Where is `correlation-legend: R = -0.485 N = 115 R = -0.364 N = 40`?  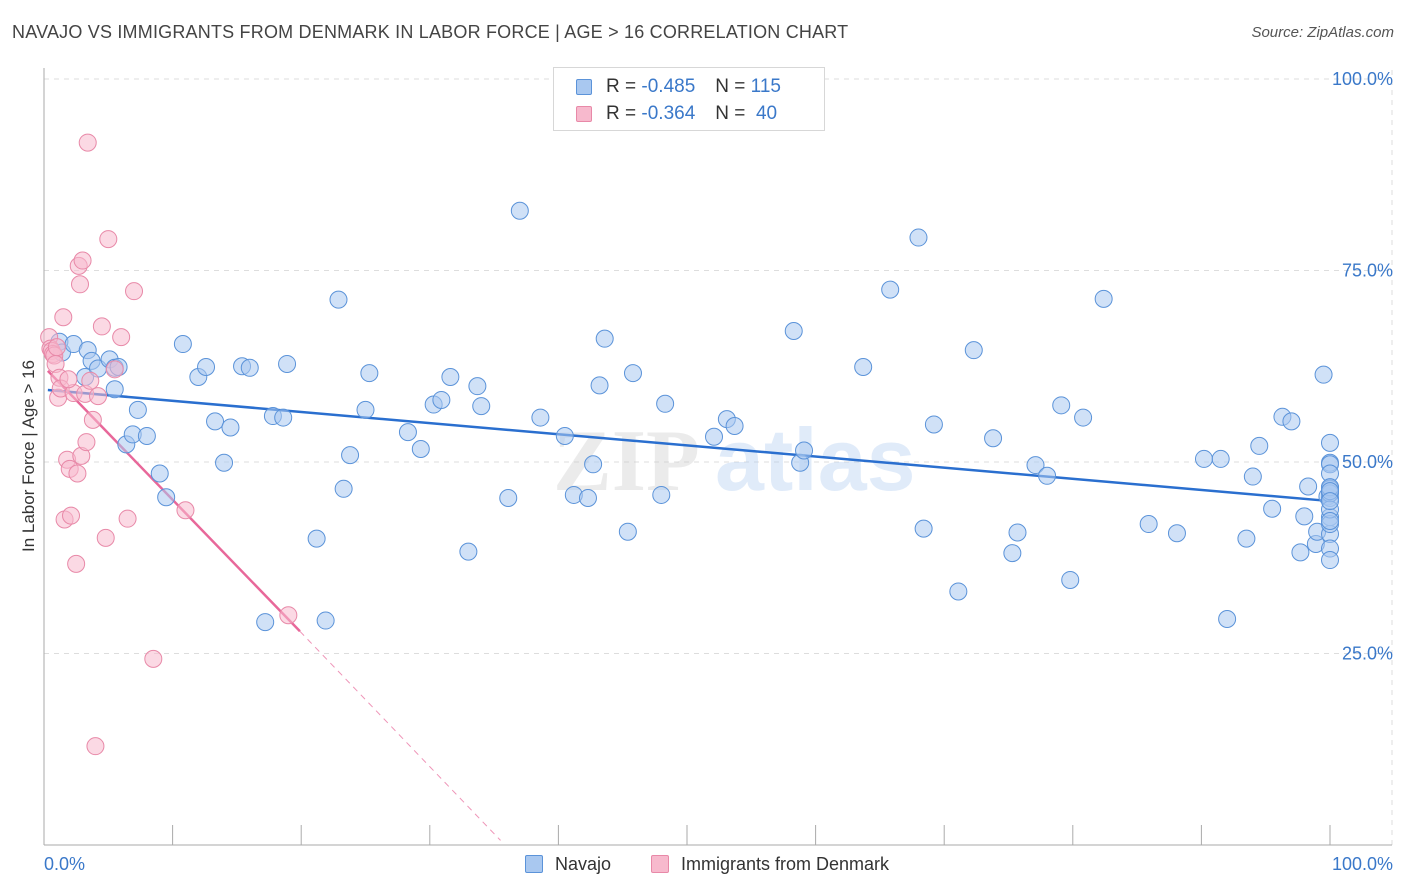
correlation-legend: R = -0.485 N = 115 R = -0.364 N = 40 is located at coordinates (689, 99).